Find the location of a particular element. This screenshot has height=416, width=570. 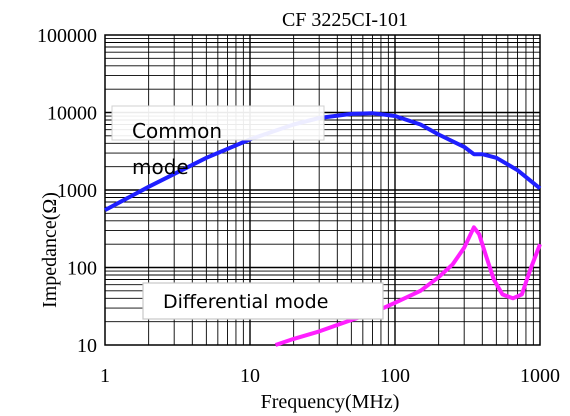

x-tick-label: 1 is located at coordinates (105, 376).